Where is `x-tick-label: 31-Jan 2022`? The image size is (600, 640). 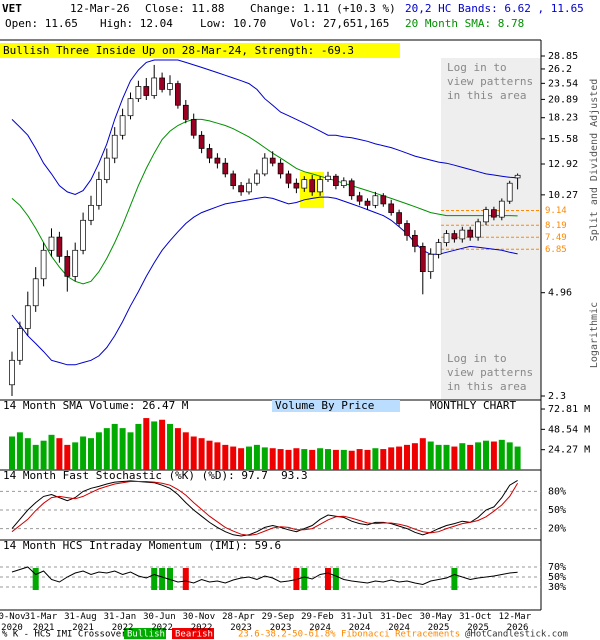
x-tick-label: 31-Jan 2022 is located at coordinates (123, 622).